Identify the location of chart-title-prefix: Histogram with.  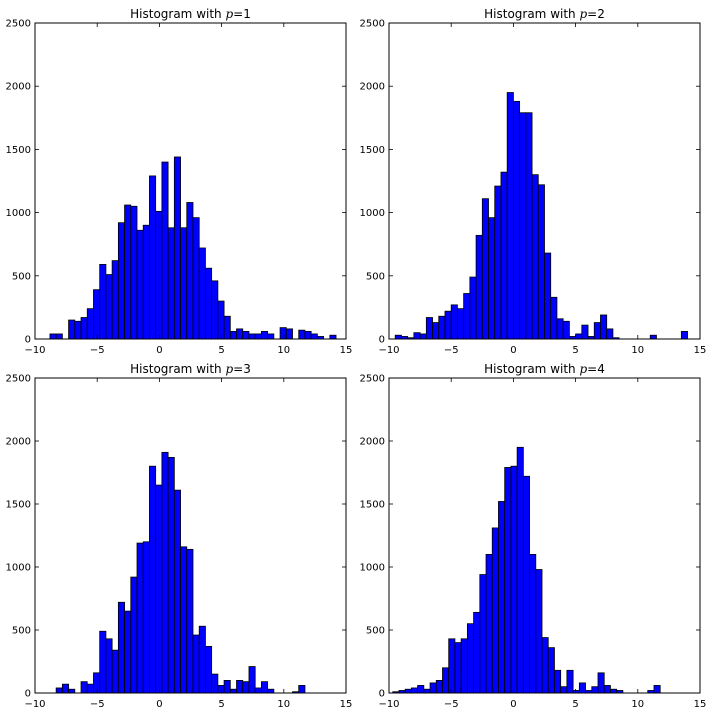
(531, 14).